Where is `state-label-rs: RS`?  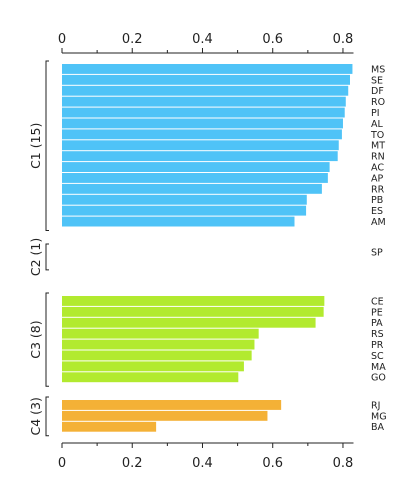 state-label-rs: RS is located at coordinates (377, 334).